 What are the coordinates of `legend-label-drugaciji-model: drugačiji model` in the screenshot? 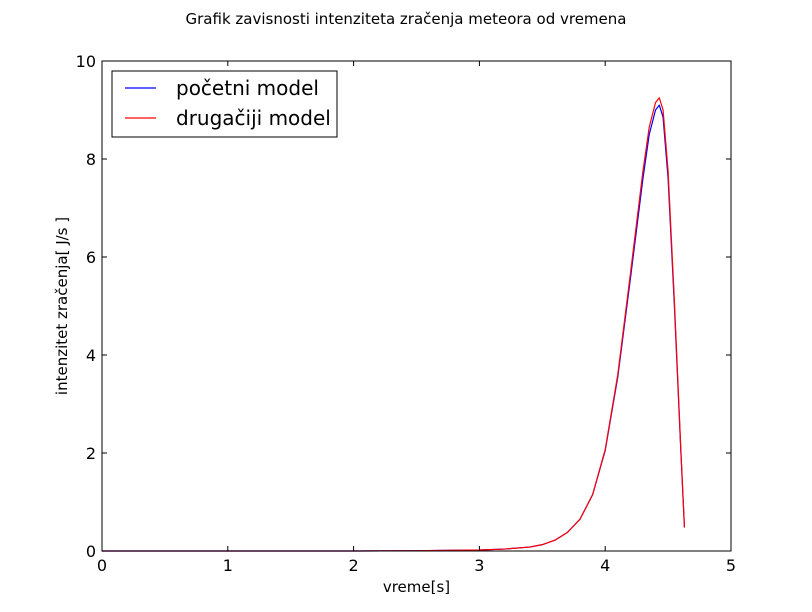 It's located at (253, 118).